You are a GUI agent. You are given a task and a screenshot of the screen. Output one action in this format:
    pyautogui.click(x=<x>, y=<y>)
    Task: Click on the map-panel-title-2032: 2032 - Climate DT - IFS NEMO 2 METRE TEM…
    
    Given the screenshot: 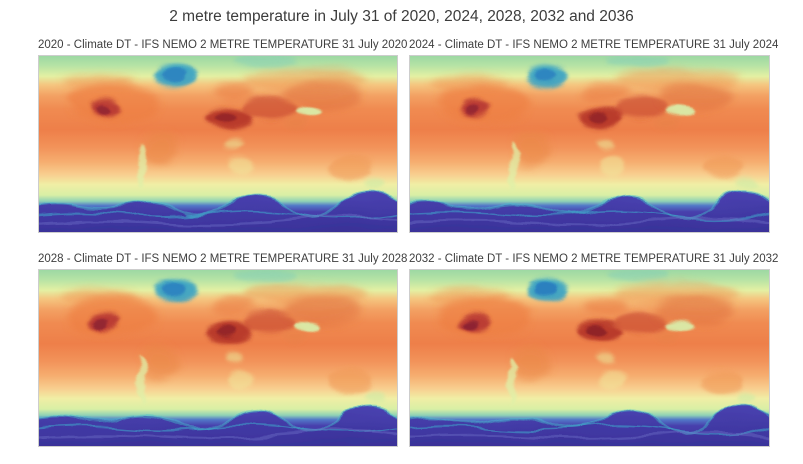 What is the action you would take?
    pyautogui.click(x=594, y=259)
    